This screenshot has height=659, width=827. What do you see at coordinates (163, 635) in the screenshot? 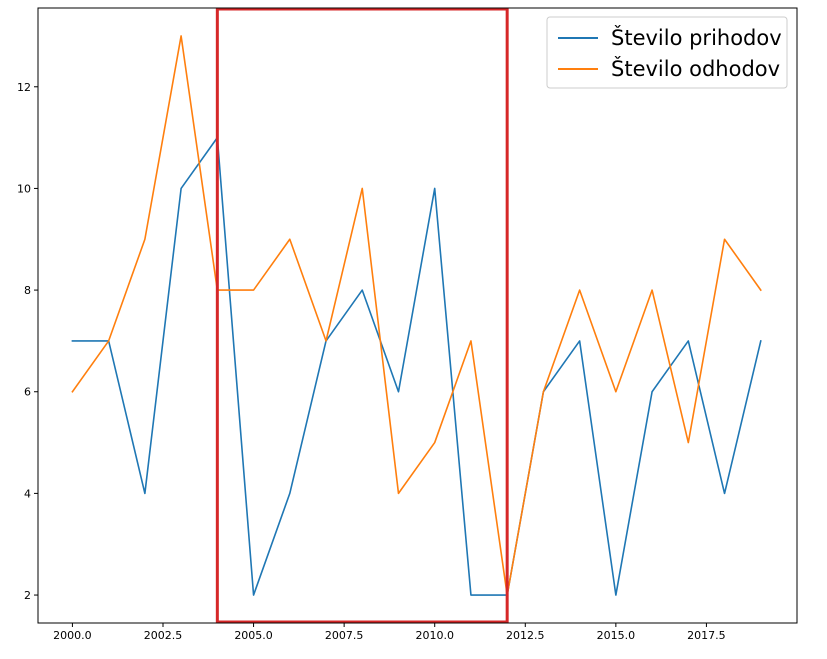
I see `x-tick-label: 2002.5` at bounding box center [163, 635].